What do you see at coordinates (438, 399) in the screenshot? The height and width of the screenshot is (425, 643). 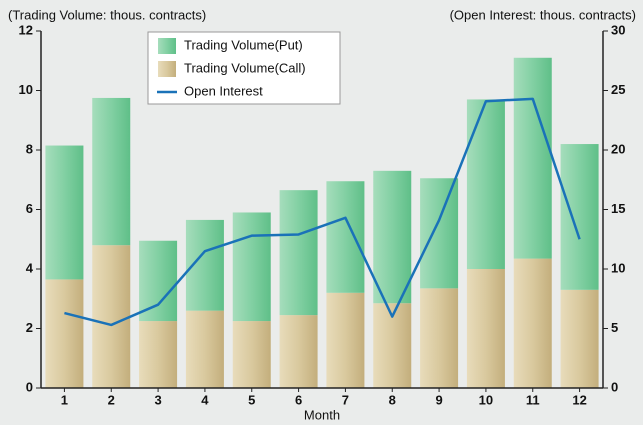 I see `x-tick-label: 9` at bounding box center [438, 399].